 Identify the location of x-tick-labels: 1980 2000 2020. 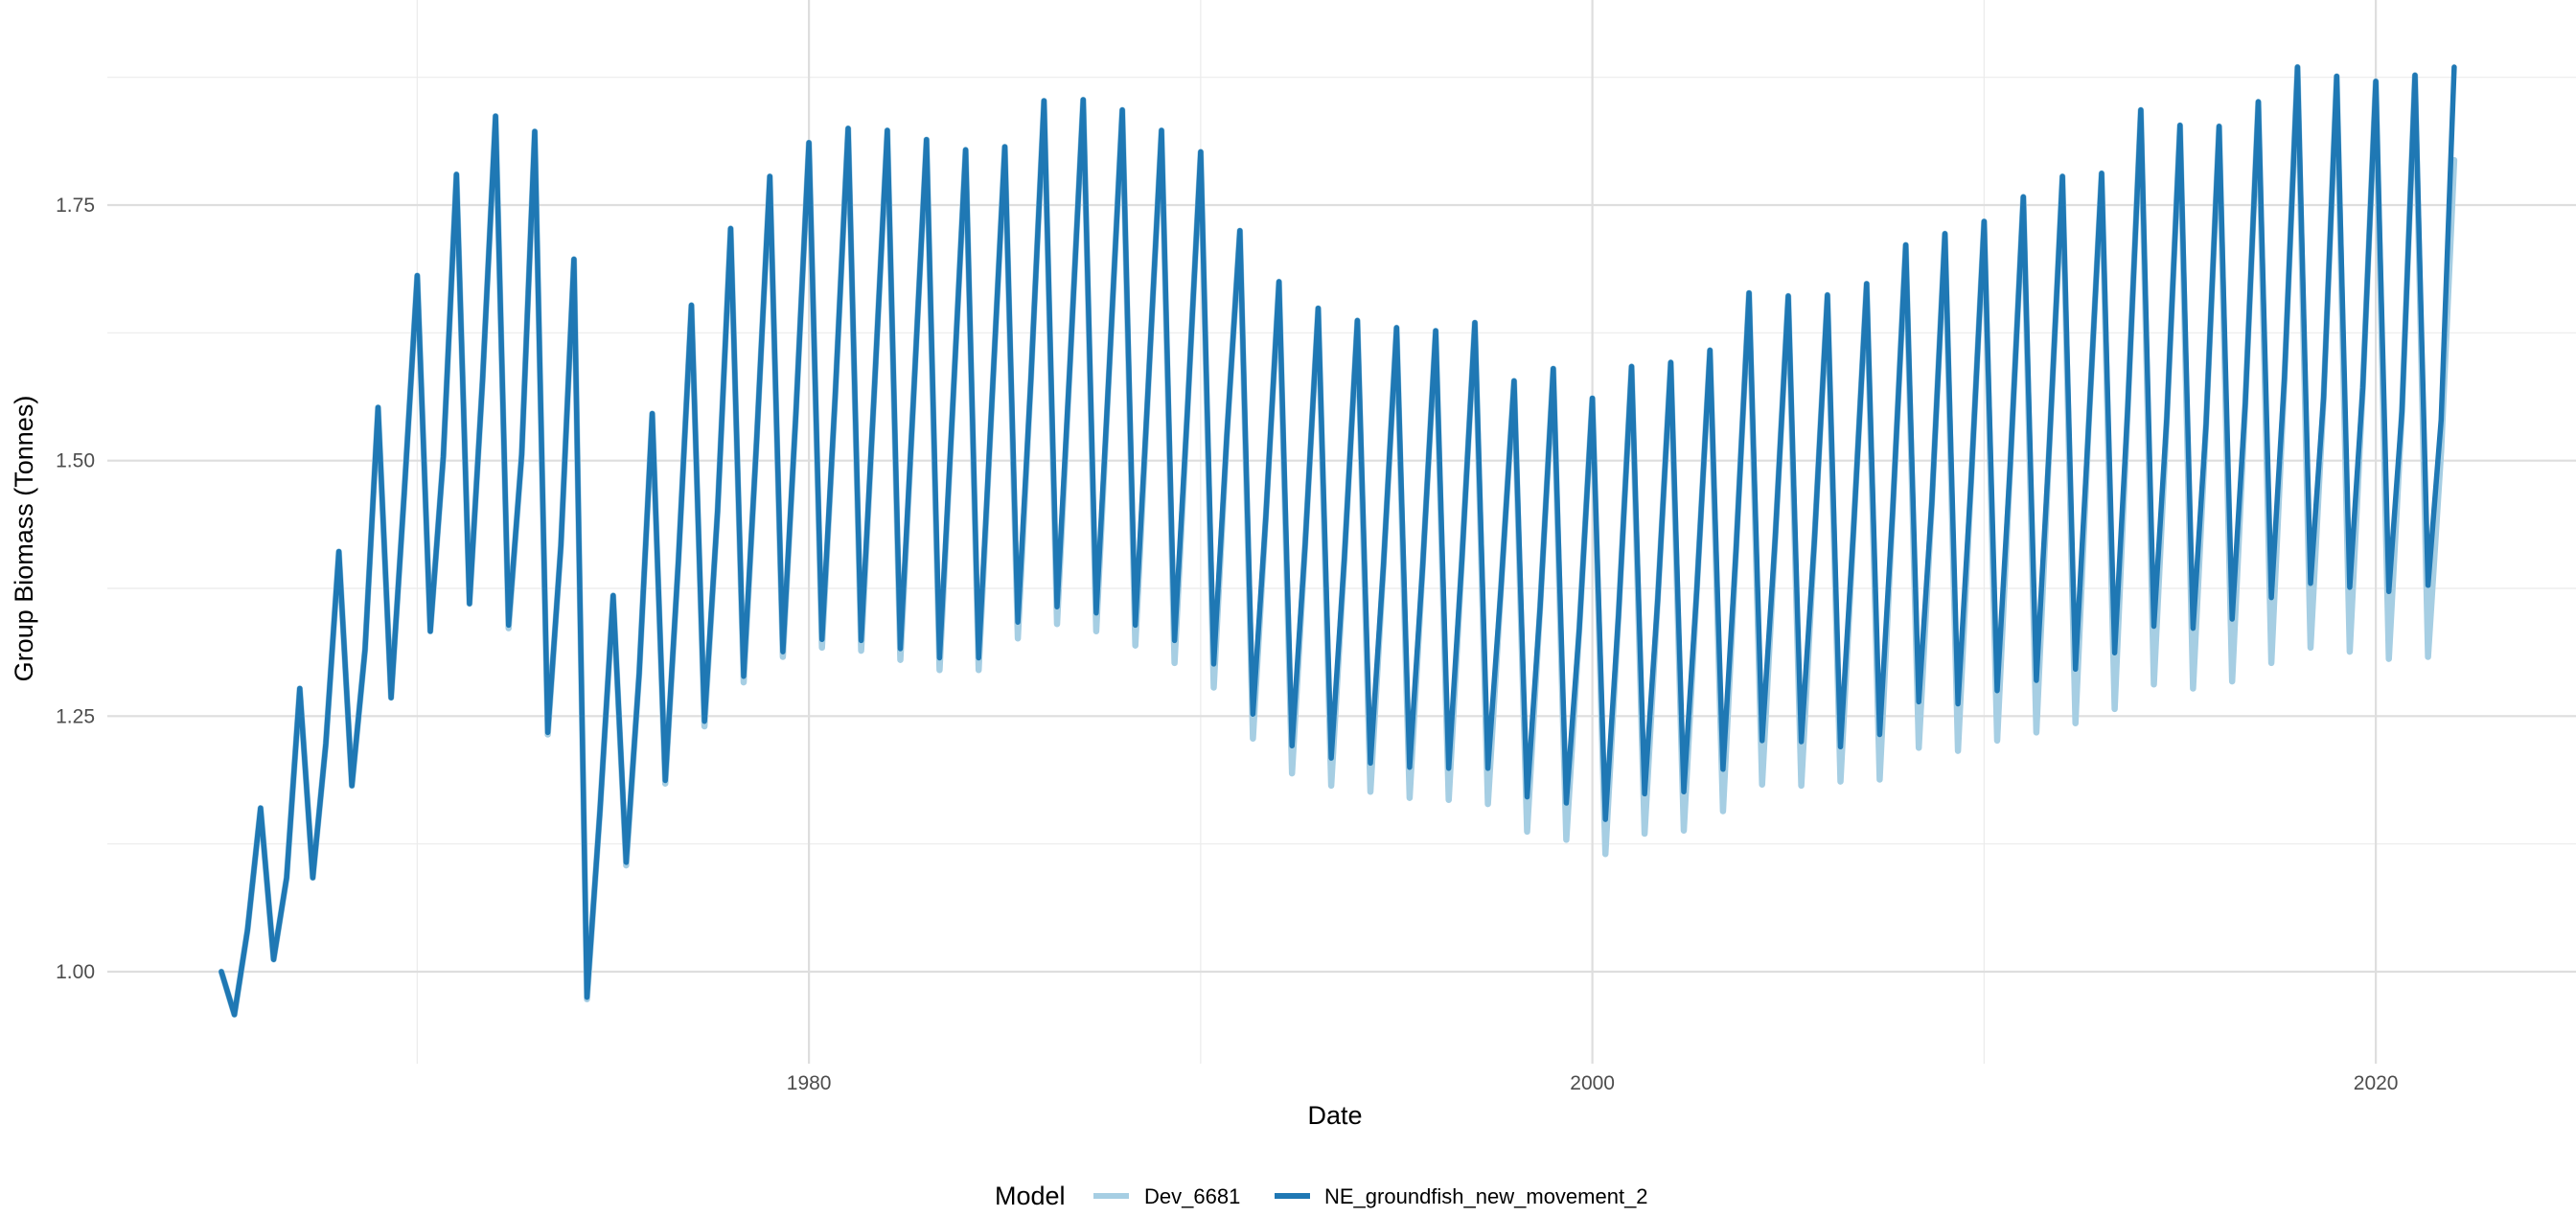
(1593, 1083).